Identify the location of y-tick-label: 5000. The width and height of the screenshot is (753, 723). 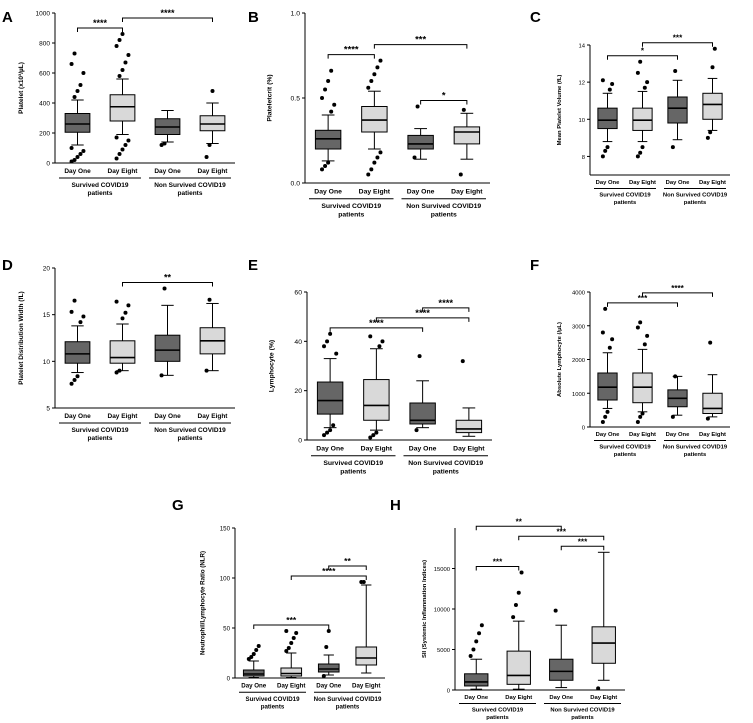
(444, 651).